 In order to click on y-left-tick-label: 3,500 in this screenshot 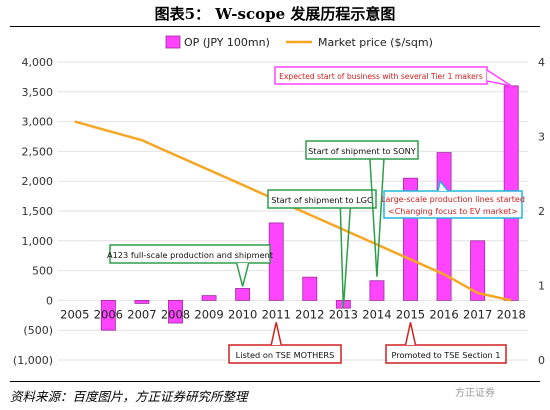, I will do `click(38, 92)`.